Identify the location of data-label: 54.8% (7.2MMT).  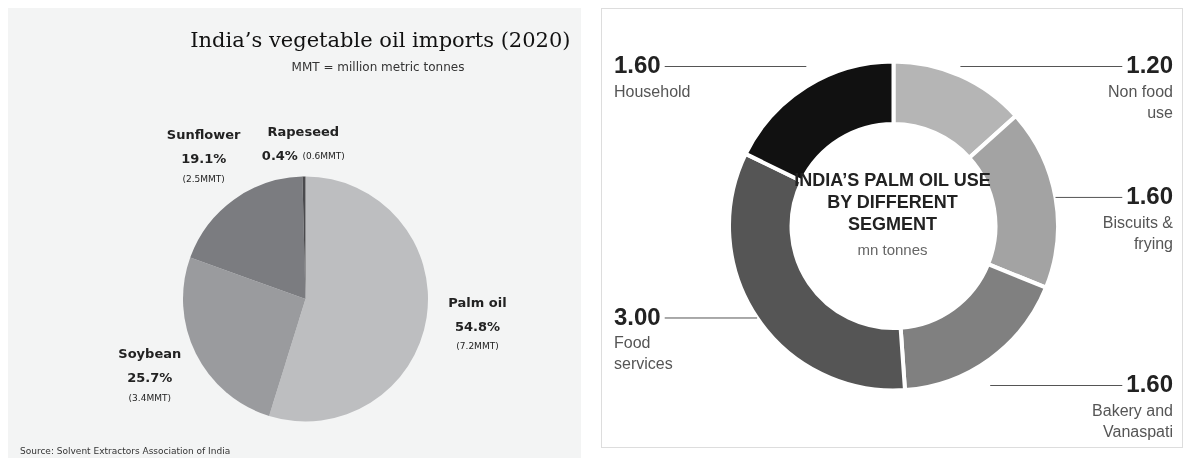
(477, 335).